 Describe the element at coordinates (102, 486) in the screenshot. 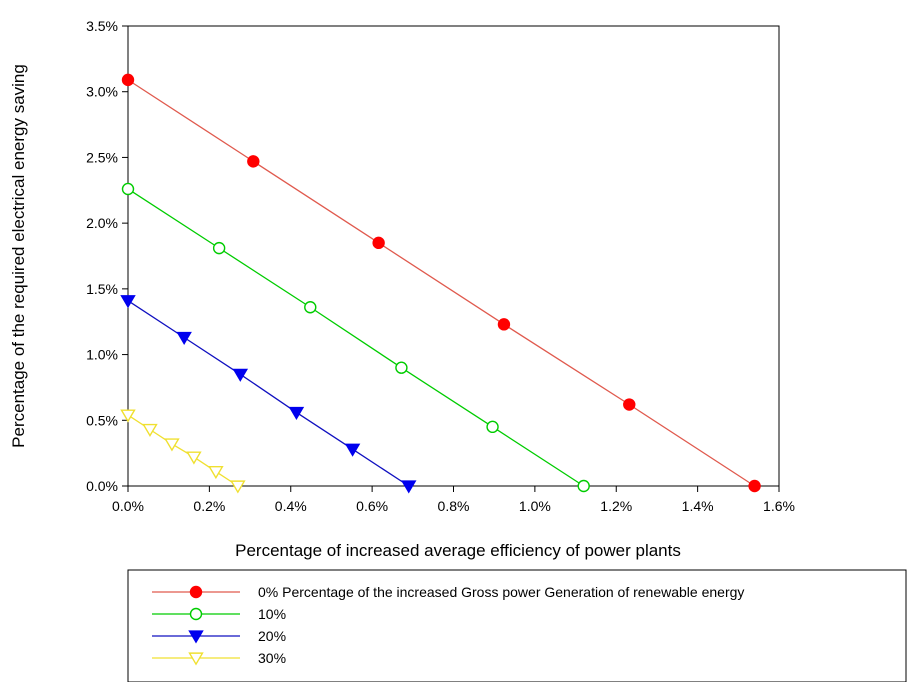

I see `y-tick-label: 0.0%` at that location.